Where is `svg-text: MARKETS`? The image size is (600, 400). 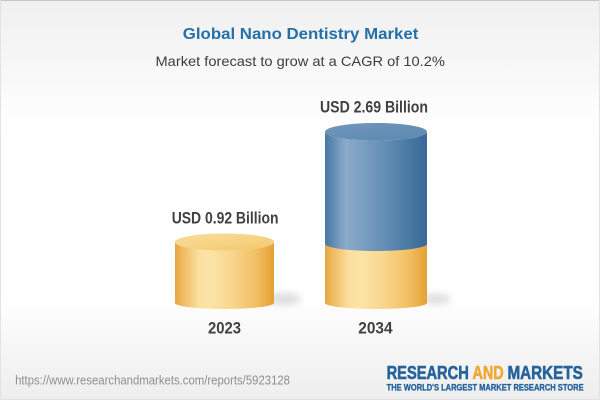
svg-text: MARKETS is located at coordinates (545, 372).